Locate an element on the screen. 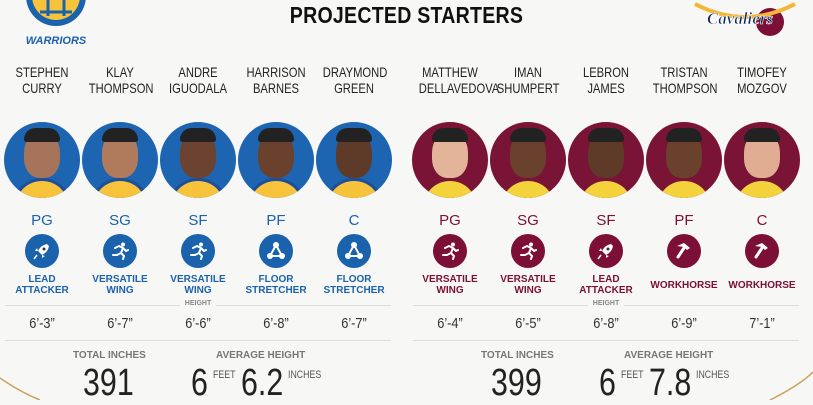  player-card: IMAN SHUMPERT SG VERSATILE WING is located at coordinates (528, 180).